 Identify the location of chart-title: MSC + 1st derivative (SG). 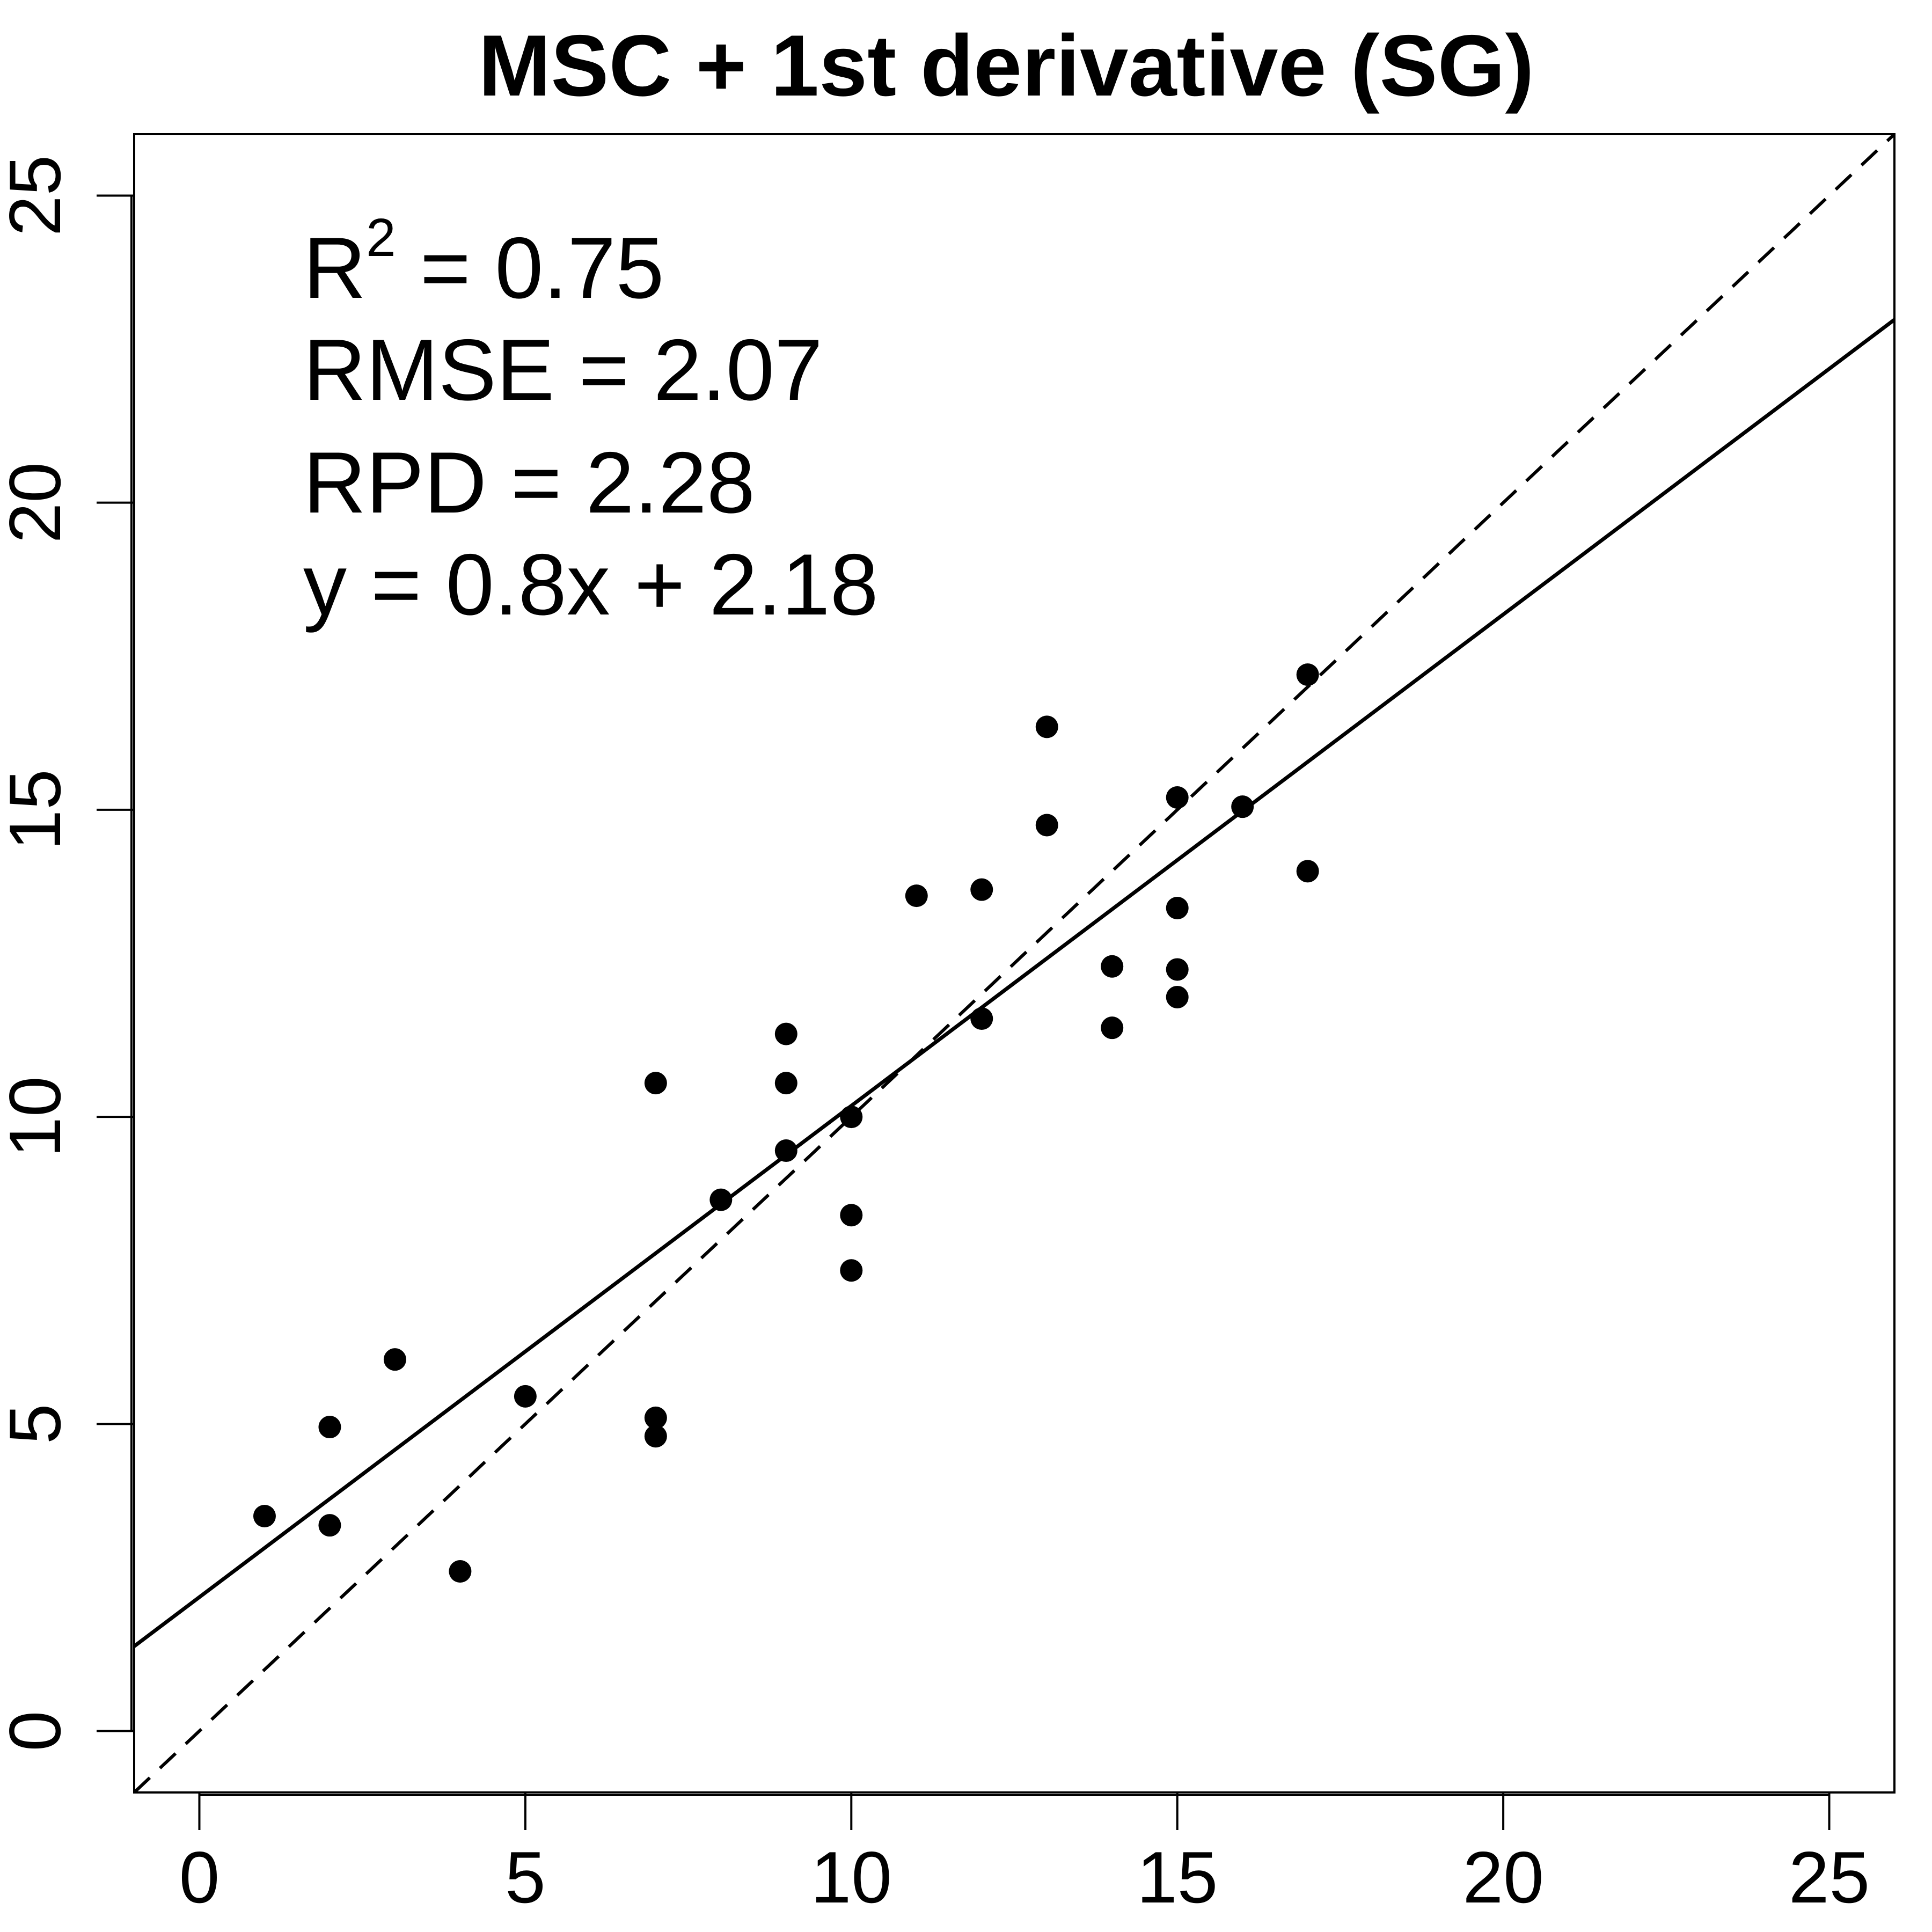
(1006, 65).